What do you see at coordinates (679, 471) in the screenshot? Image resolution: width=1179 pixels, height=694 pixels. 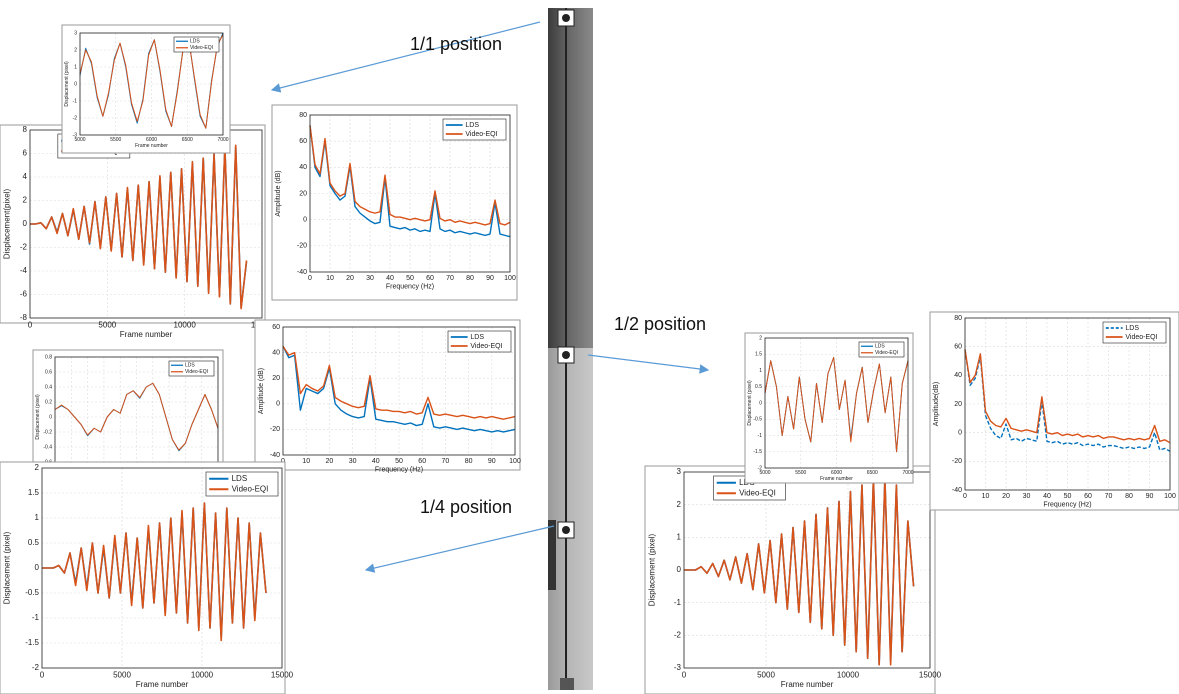 I see `y-tick-label: 3` at bounding box center [679, 471].